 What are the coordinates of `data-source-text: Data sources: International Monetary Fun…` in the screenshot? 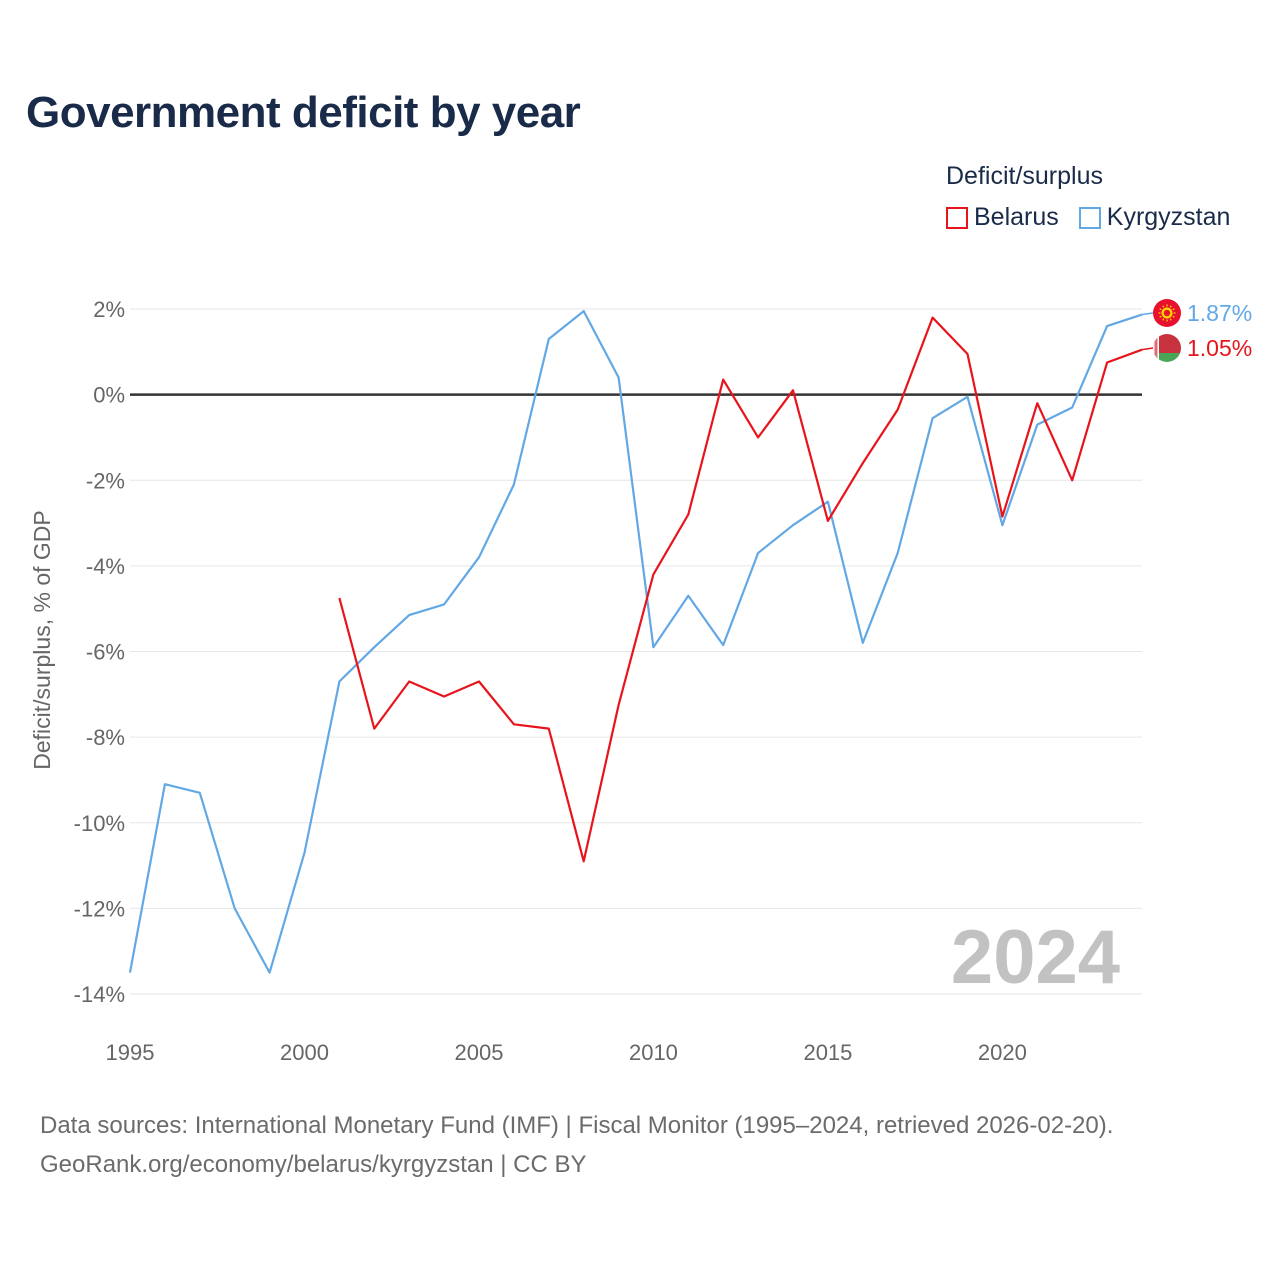 It's located at (577, 1125).